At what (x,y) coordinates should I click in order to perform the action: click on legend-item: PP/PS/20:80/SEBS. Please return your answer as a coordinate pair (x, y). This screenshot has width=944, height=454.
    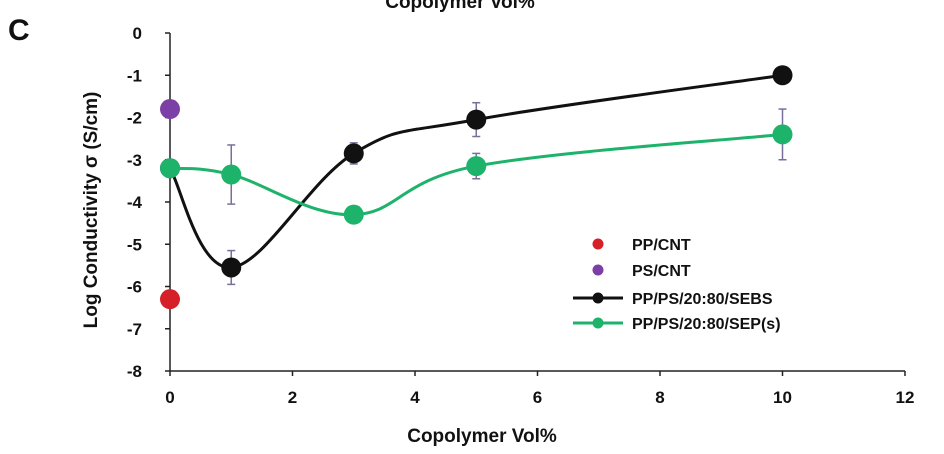
    Looking at the image, I should click on (673, 299).